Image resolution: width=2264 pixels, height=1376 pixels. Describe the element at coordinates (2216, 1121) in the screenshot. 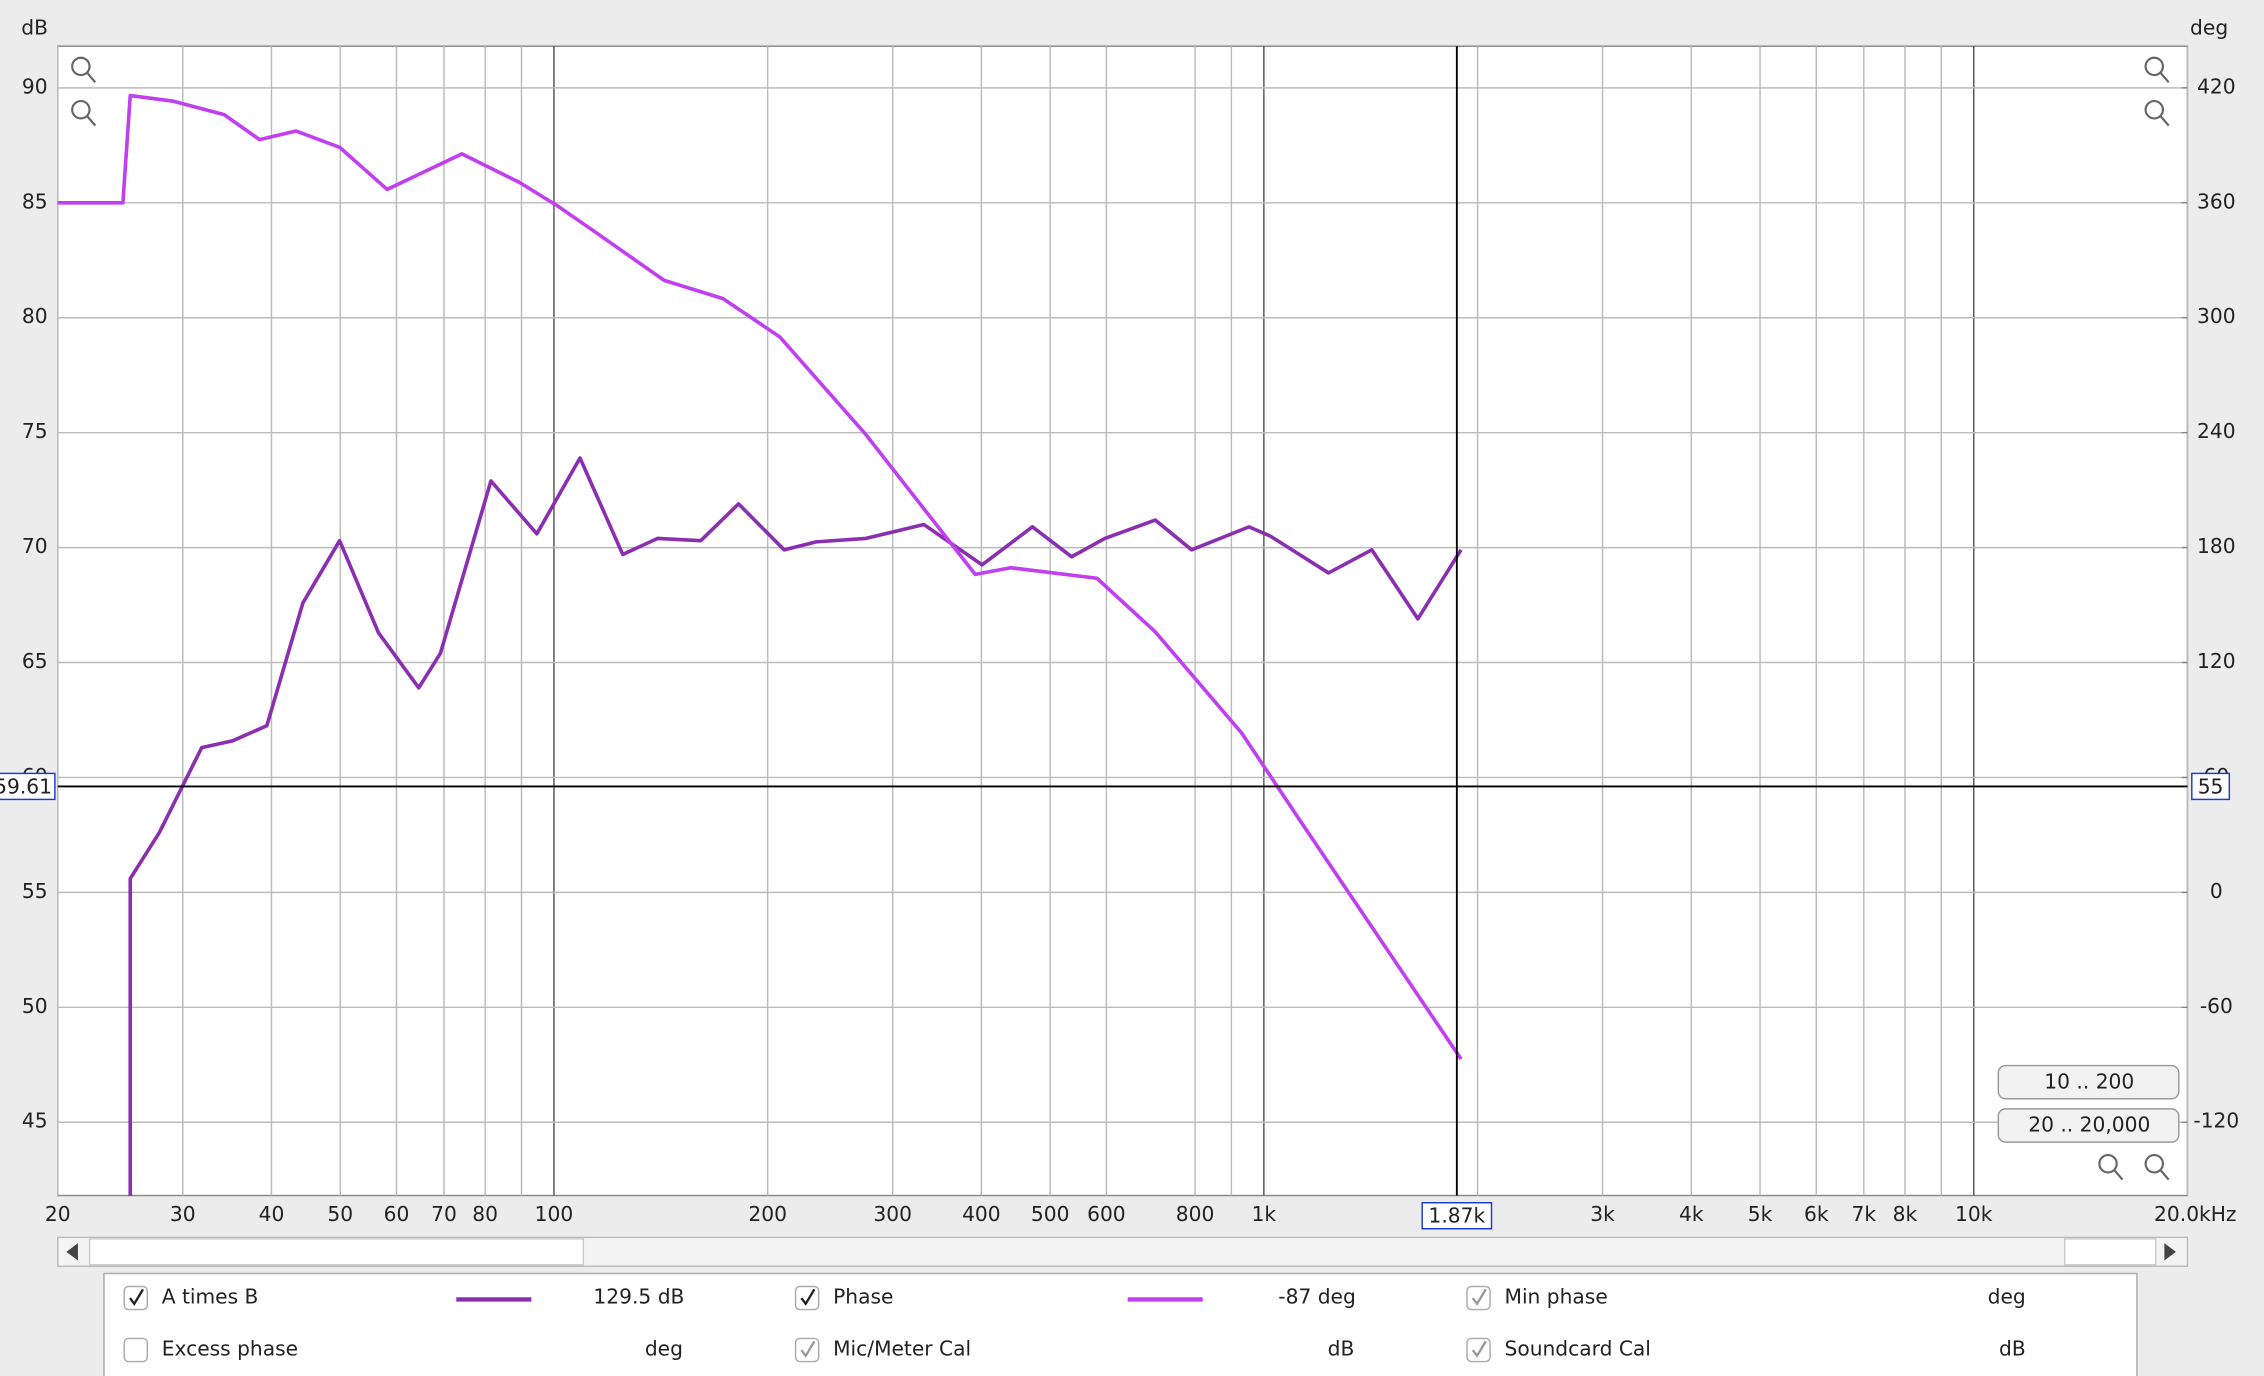

I see `y2-tick-label: -120` at that location.